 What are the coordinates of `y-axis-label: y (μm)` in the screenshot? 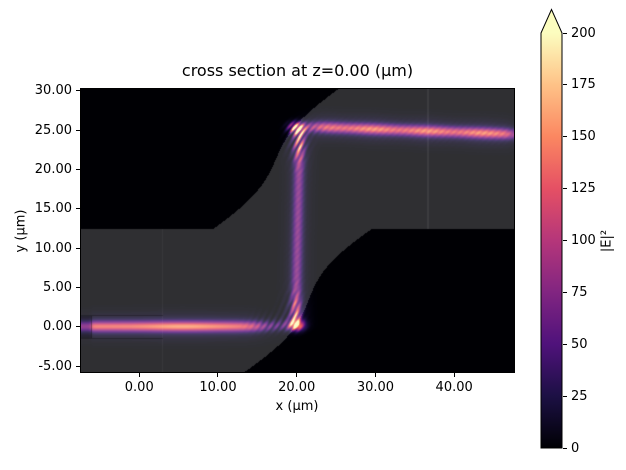 It's located at (21, 231).